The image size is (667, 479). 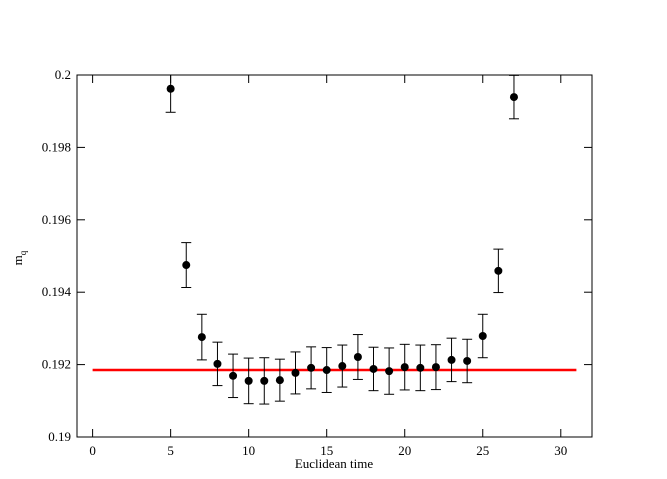 I want to click on y-tick-label: 0.196, so click(x=57, y=219).